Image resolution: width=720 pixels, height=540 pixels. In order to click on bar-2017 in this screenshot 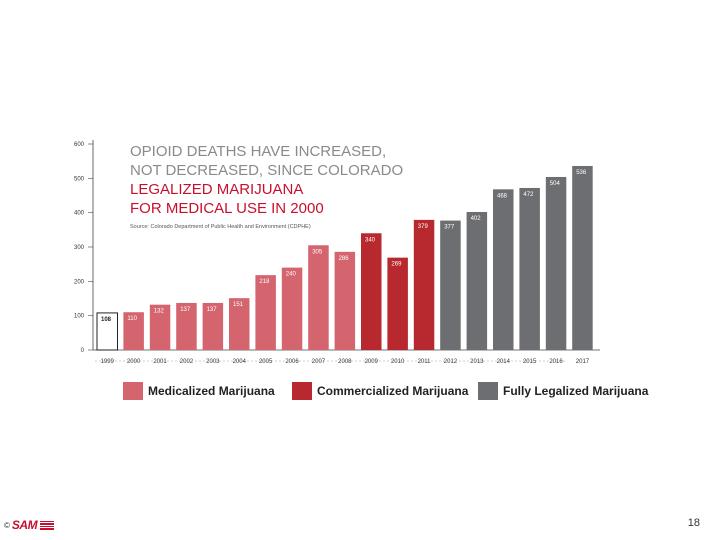, I will do `click(582, 257)`.